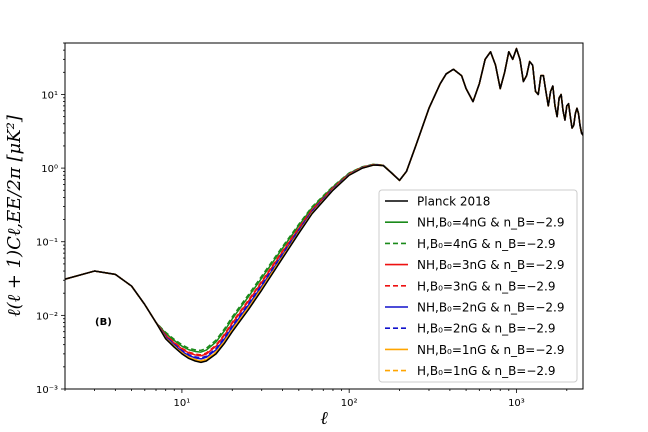 The height and width of the screenshot is (432, 648). I want to click on x-tick-label: 10², so click(349, 403).